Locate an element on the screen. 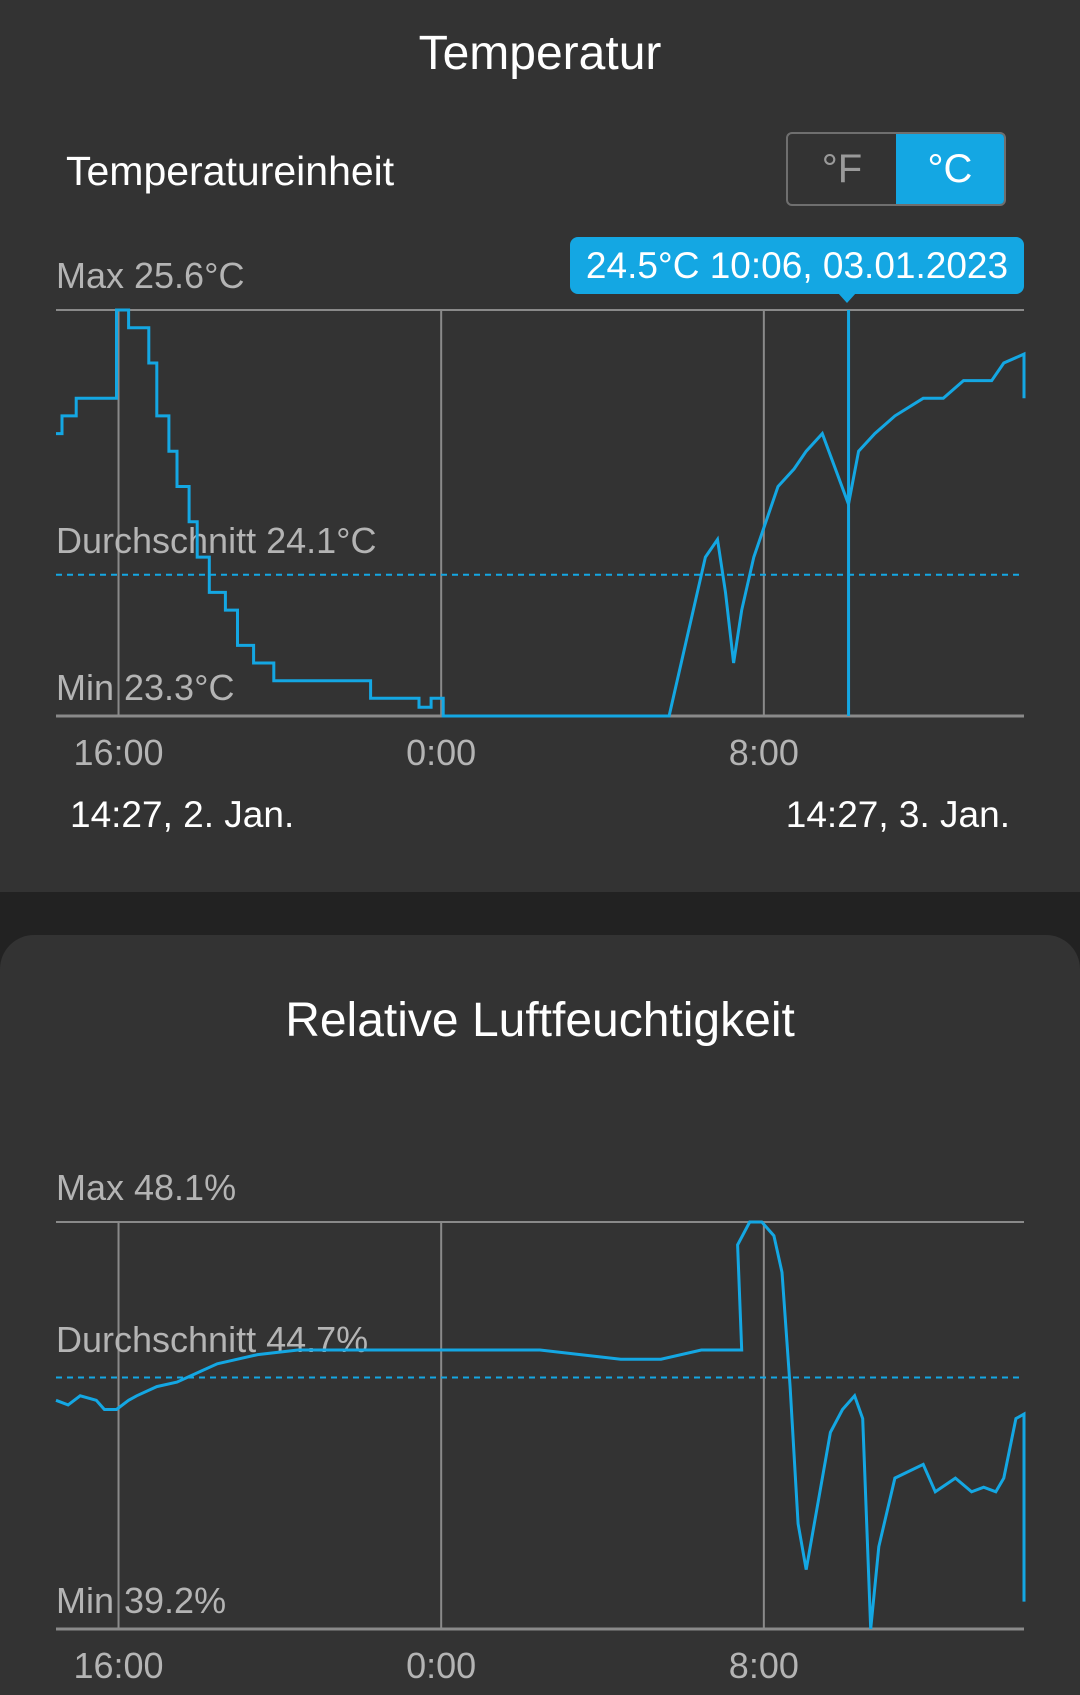 The width and height of the screenshot is (1080, 1695). humidity-title: Relative Luftfeuchtigkeit is located at coordinates (540, 1020).